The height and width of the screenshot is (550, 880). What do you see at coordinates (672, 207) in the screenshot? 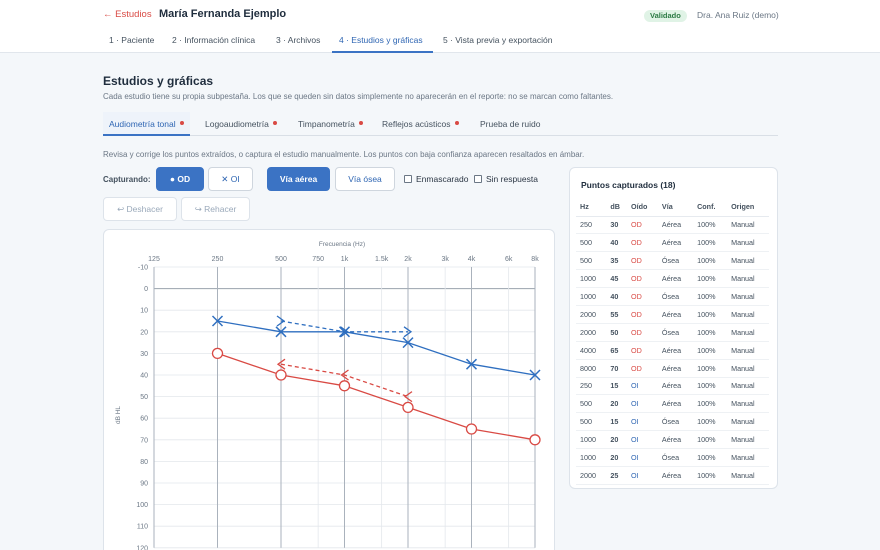
I see `points-table-header: Hz dB Oído Vía Conf. Origen` at bounding box center [672, 207].